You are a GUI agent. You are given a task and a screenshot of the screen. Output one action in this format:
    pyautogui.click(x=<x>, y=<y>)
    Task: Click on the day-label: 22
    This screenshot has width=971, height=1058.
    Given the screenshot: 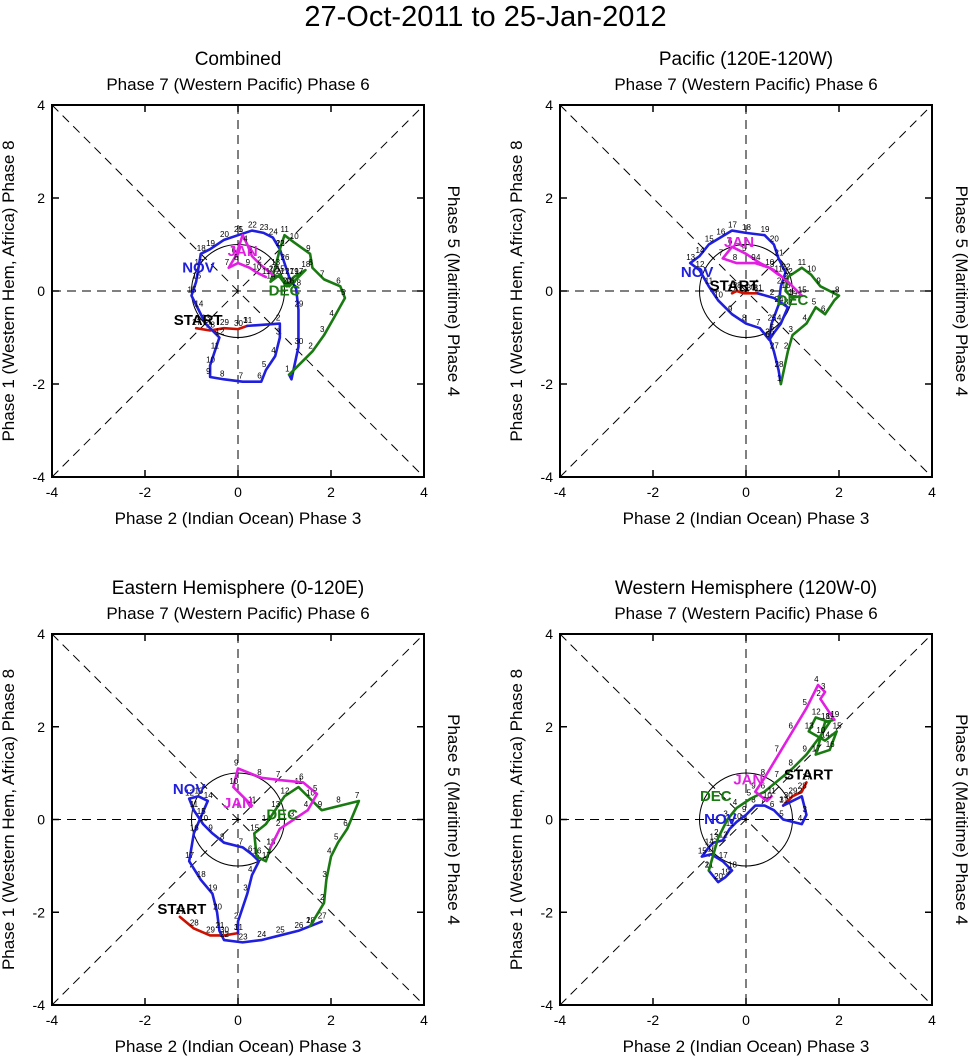 What is the action you would take?
    pyautogui.click(x=273, y=269)
    